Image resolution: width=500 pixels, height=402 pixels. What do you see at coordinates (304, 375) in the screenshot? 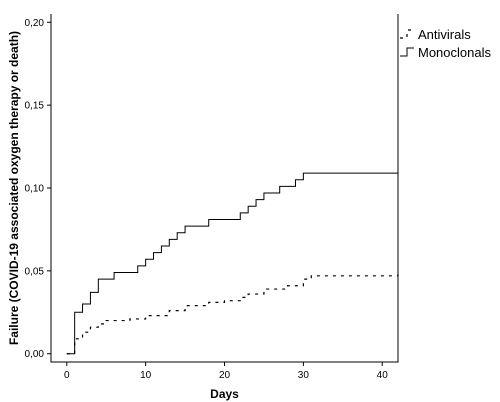
I see `x-tick-label: 30` at bounding box center [304, 375].